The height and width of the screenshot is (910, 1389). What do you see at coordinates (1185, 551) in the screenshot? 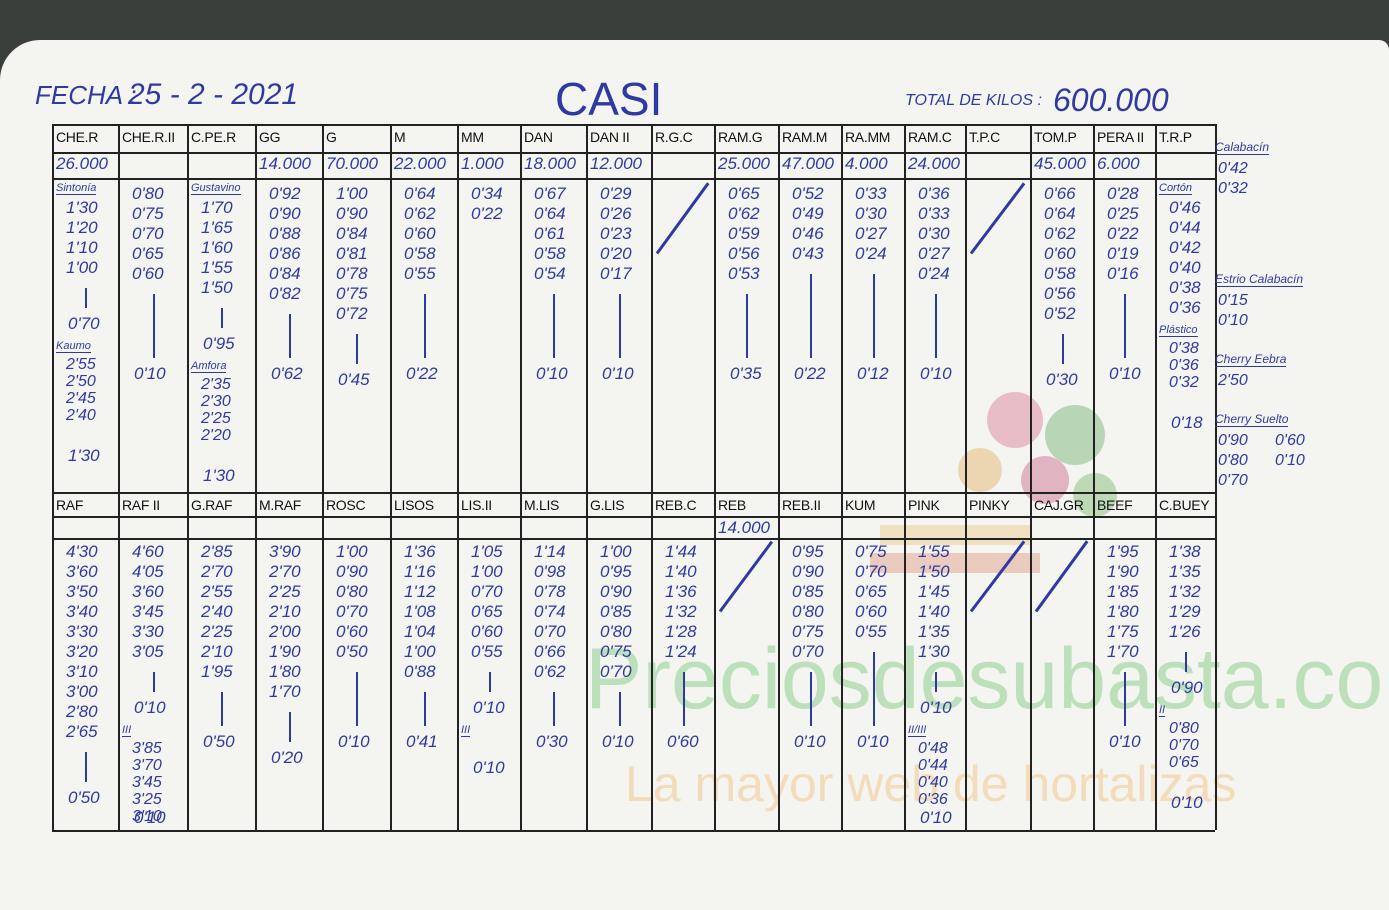
I see `price-value: 1'38` at bounding box center [1185, 551].